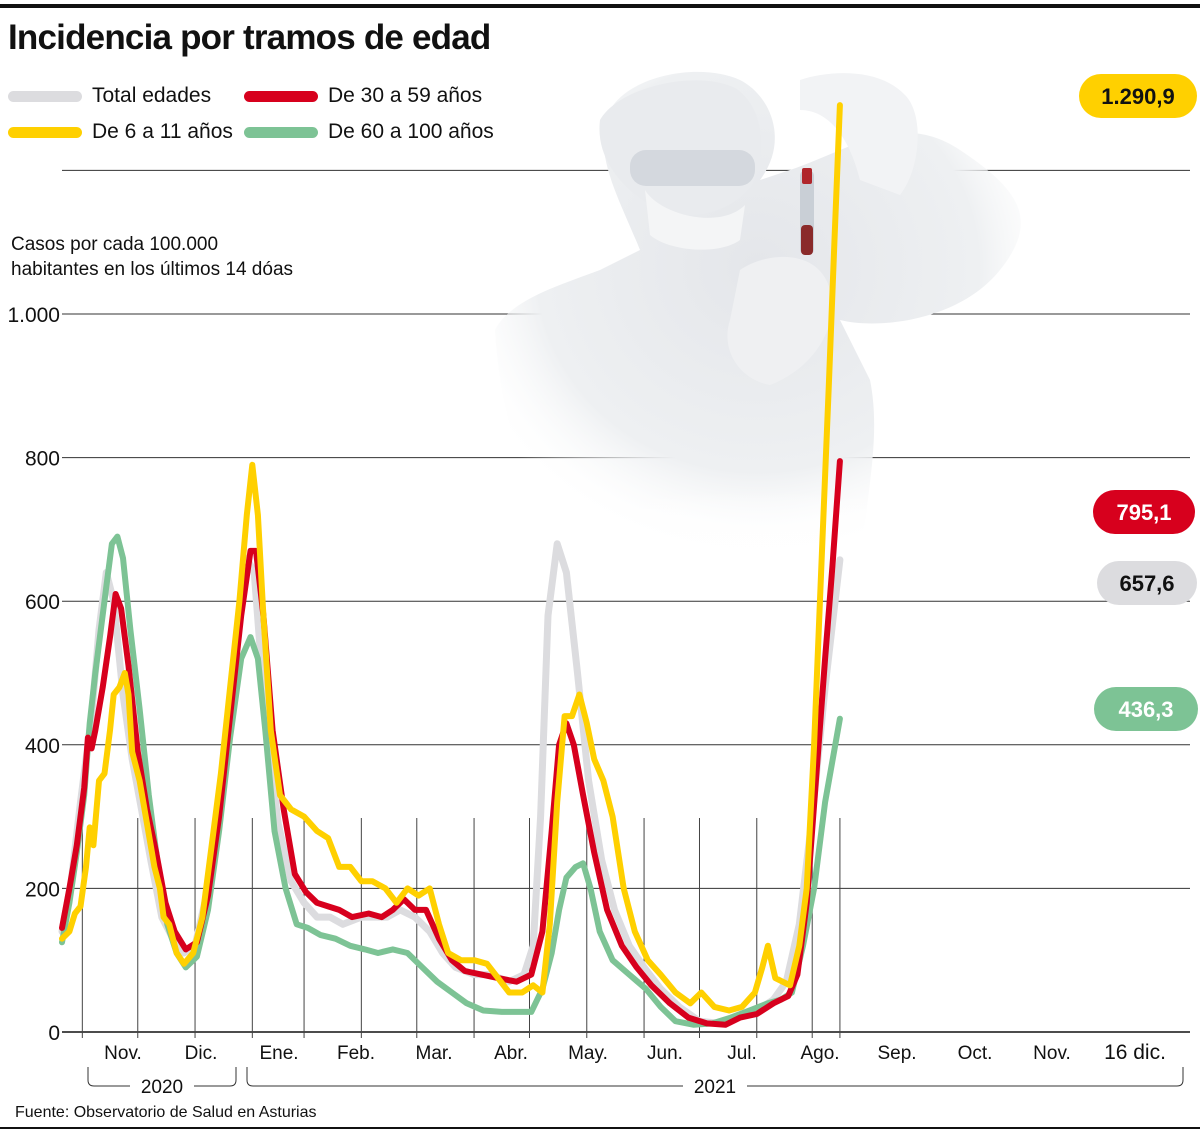  I want to click on end-label-30-59: 795,1, so click(1143, 512).